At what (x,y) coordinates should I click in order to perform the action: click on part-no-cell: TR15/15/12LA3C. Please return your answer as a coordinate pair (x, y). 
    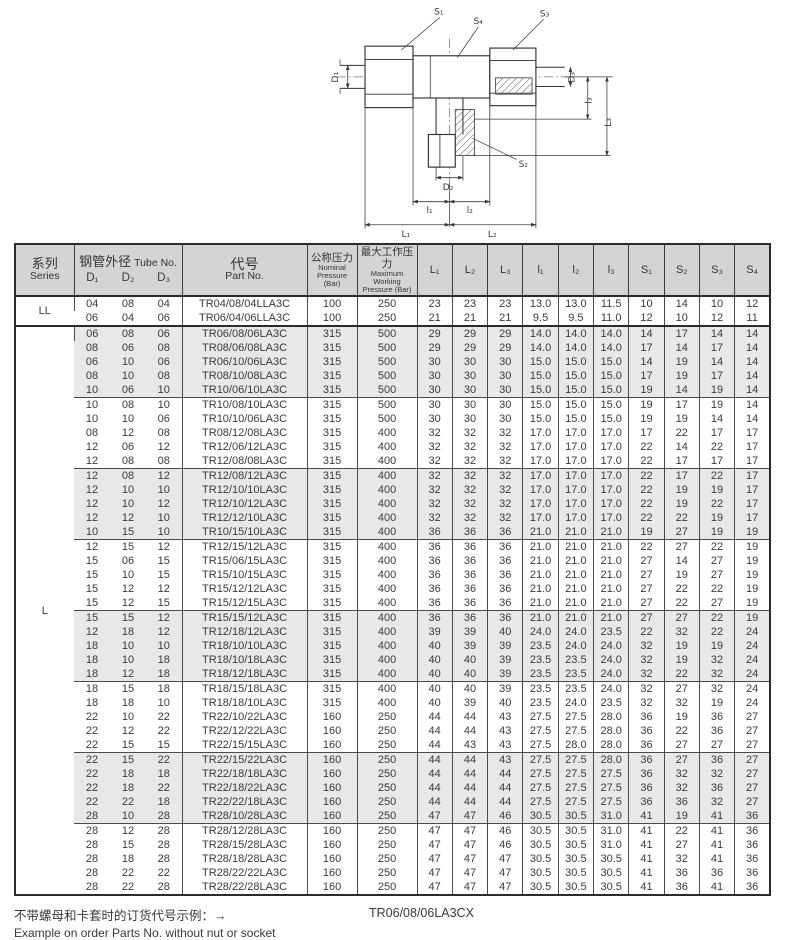
    Looking at the image, I should click on (244, 617).